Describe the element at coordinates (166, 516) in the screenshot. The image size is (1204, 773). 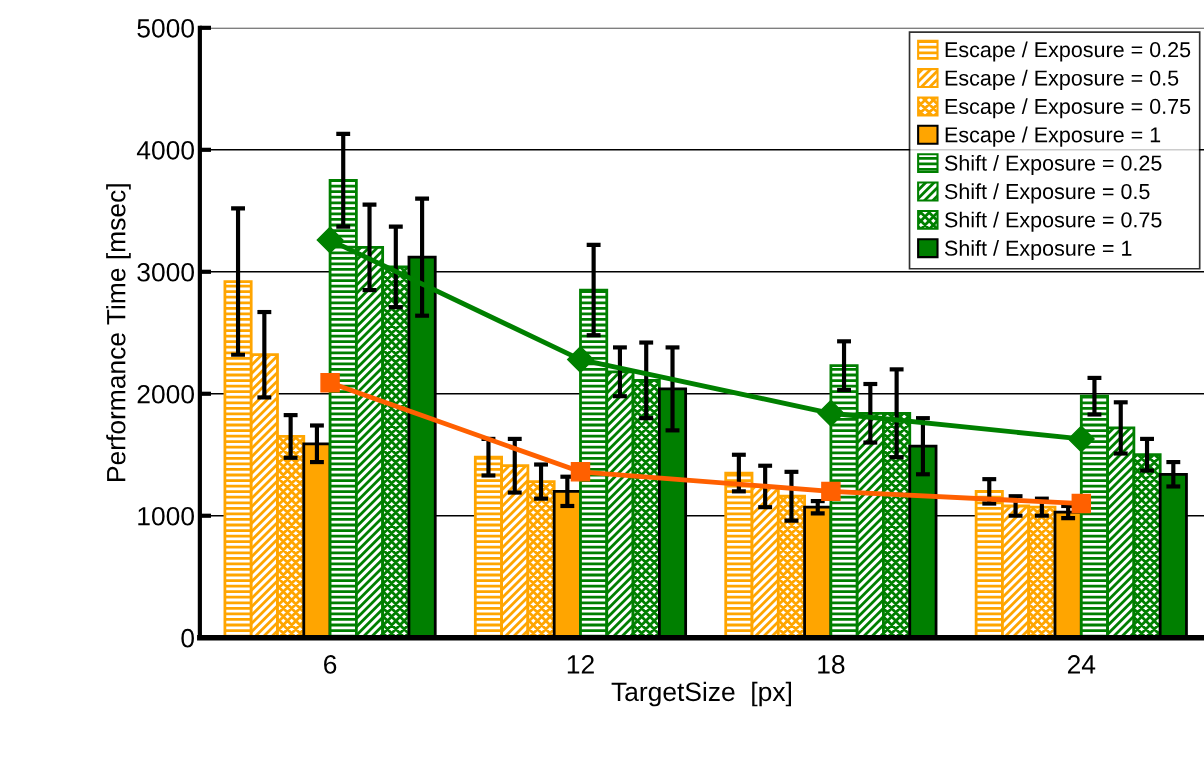
I see `y-tick-label: 1000` at that location.